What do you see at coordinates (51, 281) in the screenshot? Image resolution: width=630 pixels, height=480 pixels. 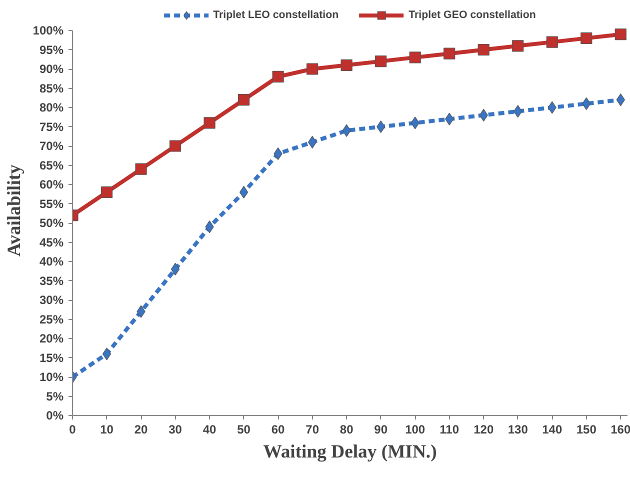 I see `y-tick-label: 35%` at bounding box center [51, 281].